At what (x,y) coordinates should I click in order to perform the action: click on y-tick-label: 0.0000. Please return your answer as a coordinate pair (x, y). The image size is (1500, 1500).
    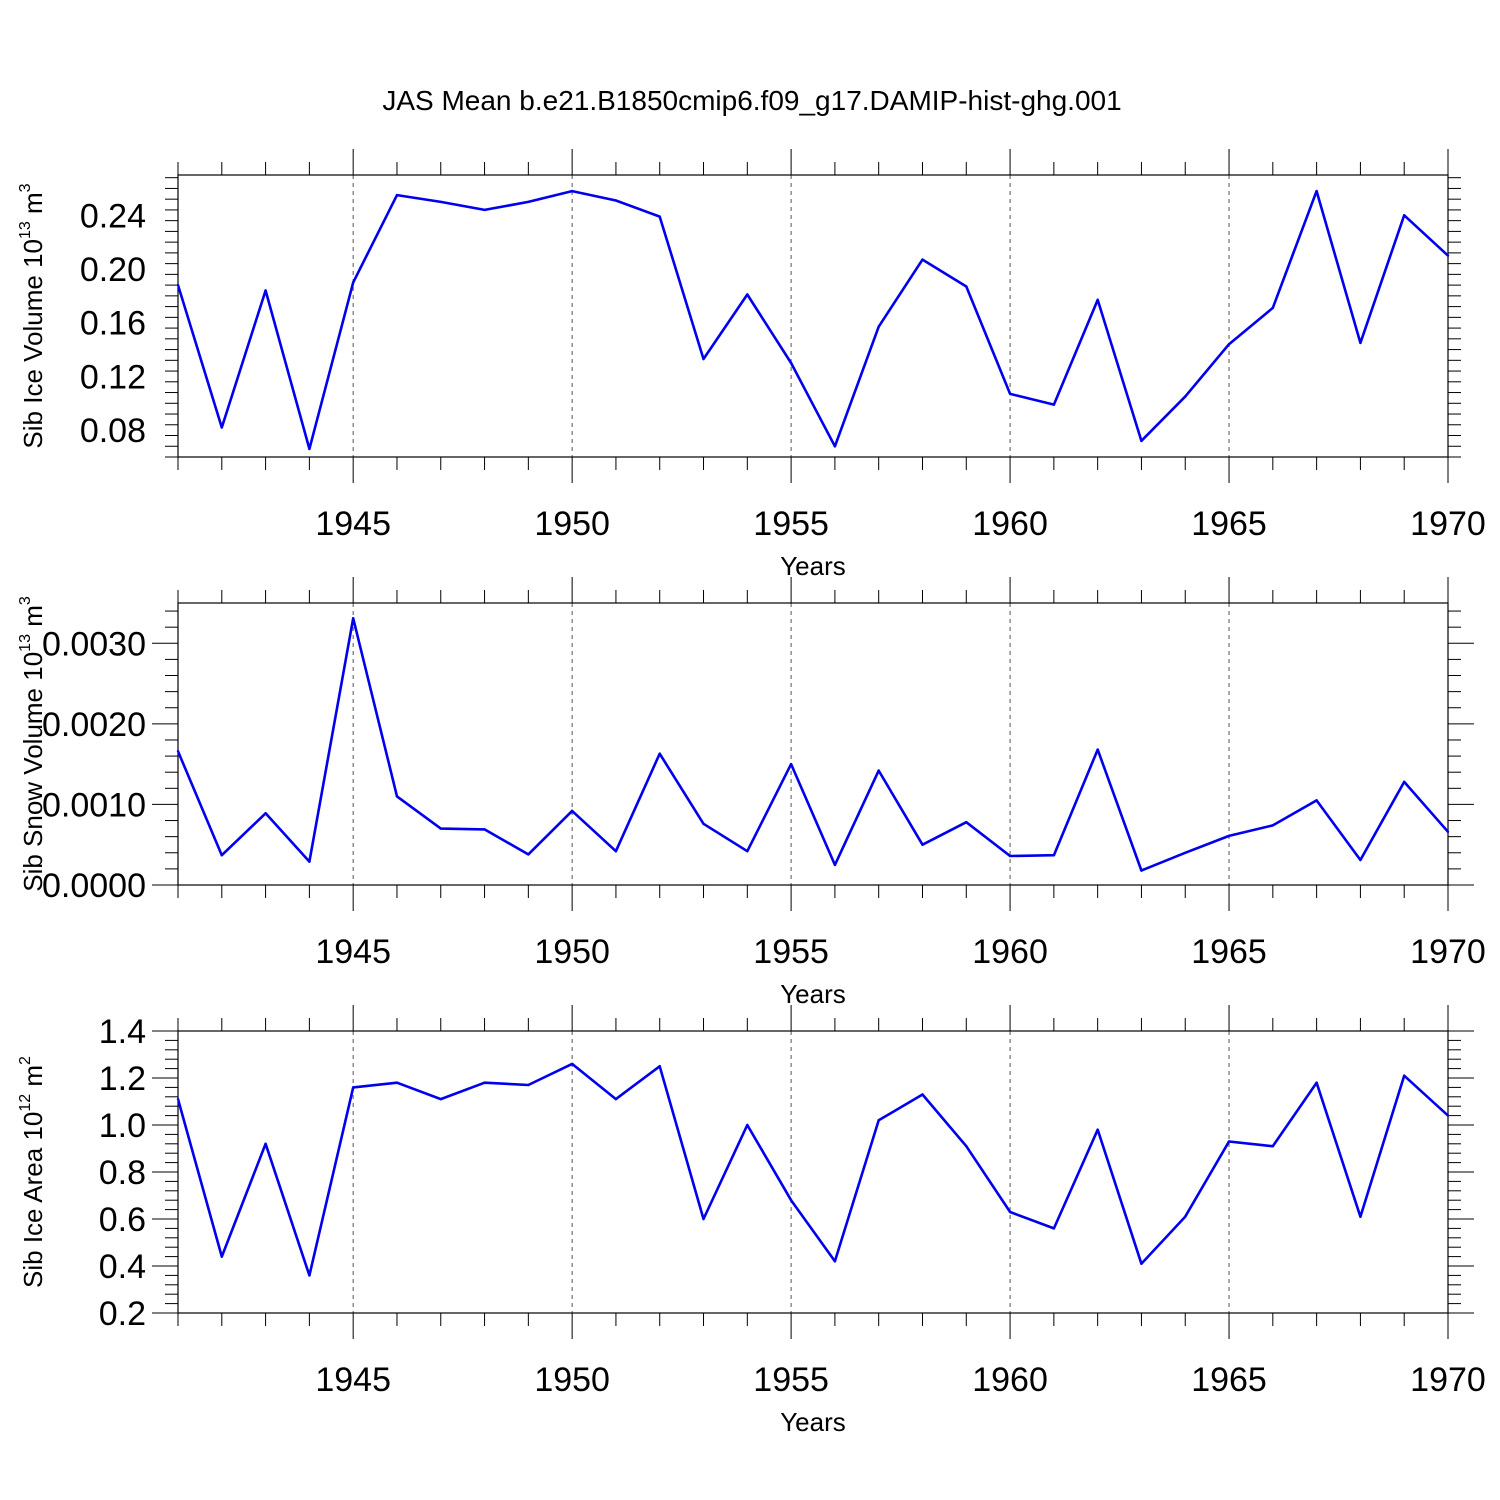
    Looking at the image, I should click on (94, 886).